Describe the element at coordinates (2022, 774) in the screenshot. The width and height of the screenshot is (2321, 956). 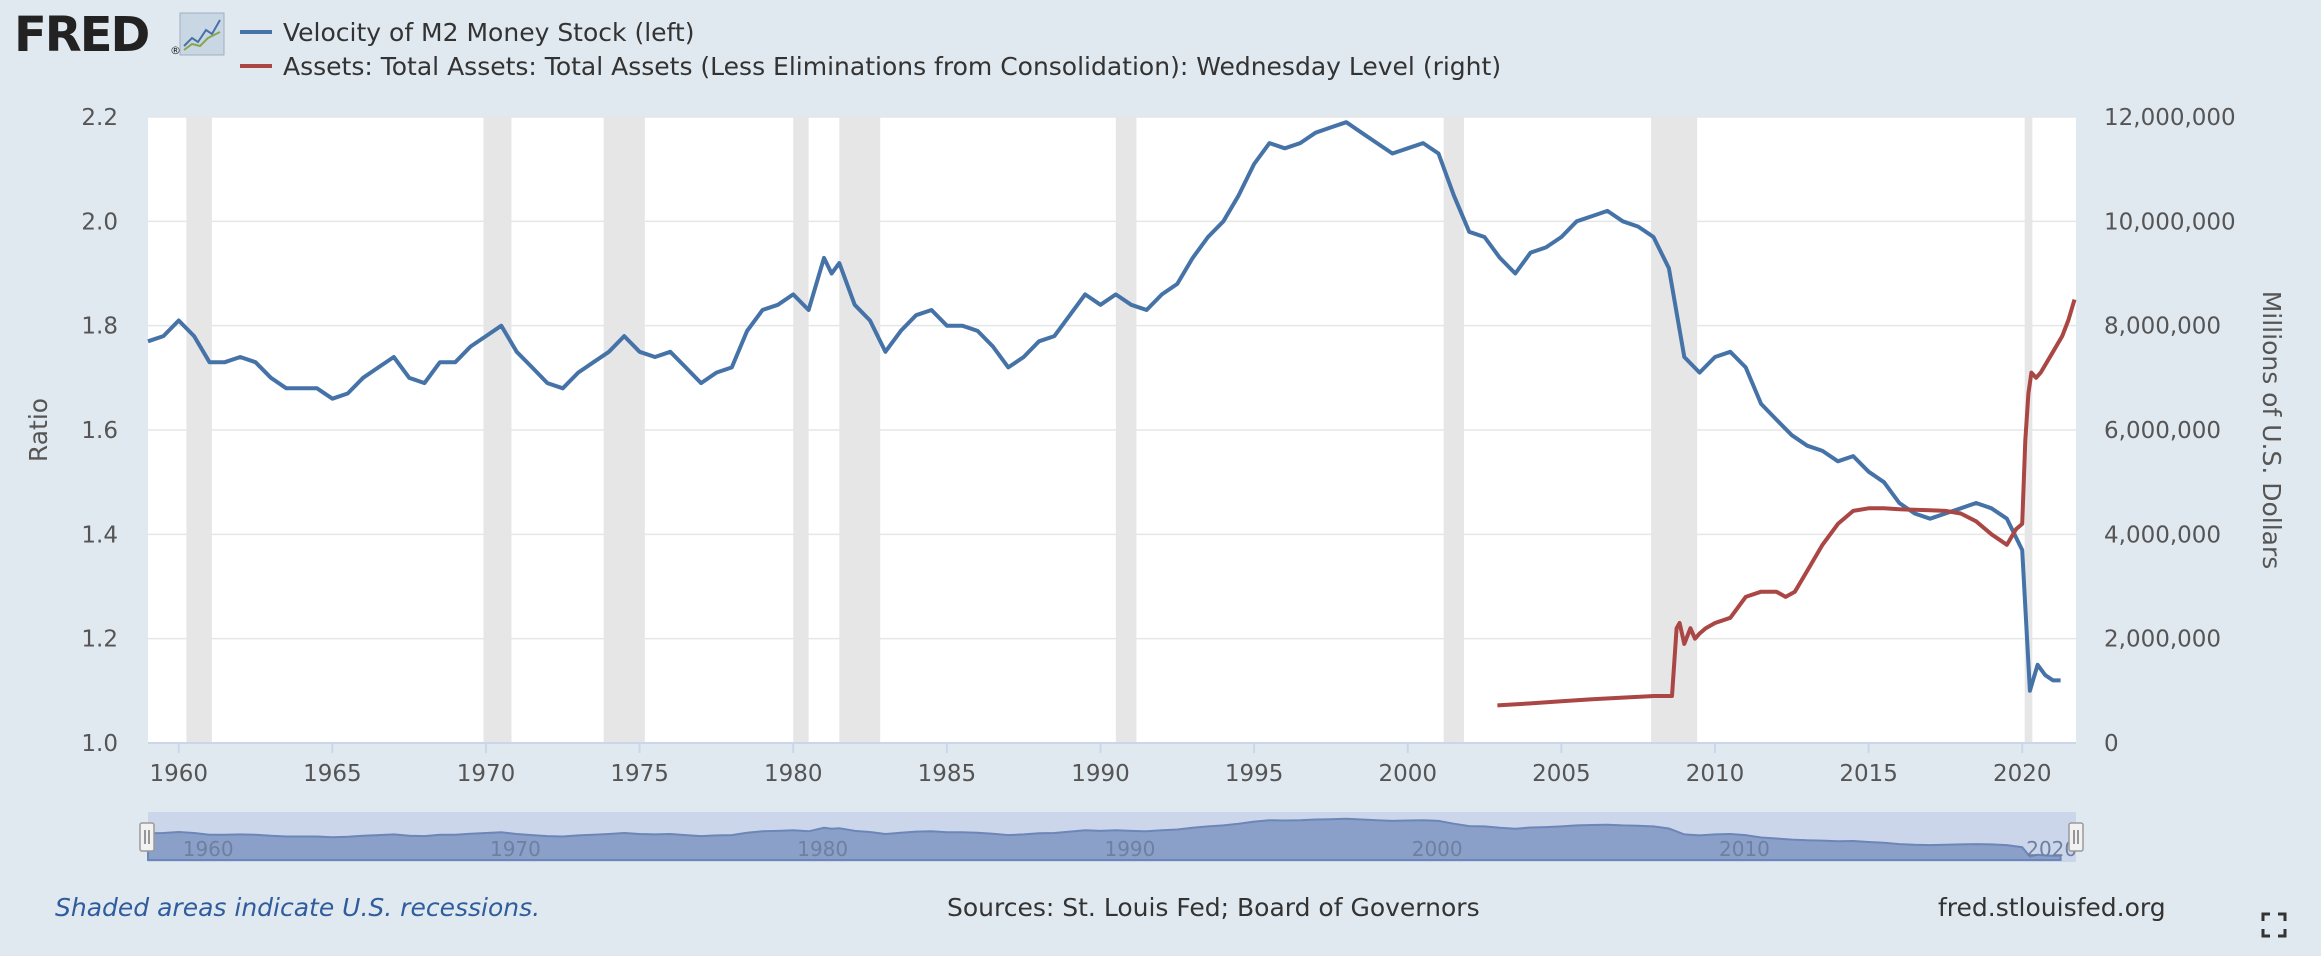
I see `x-tick-label: 2020` at that location.